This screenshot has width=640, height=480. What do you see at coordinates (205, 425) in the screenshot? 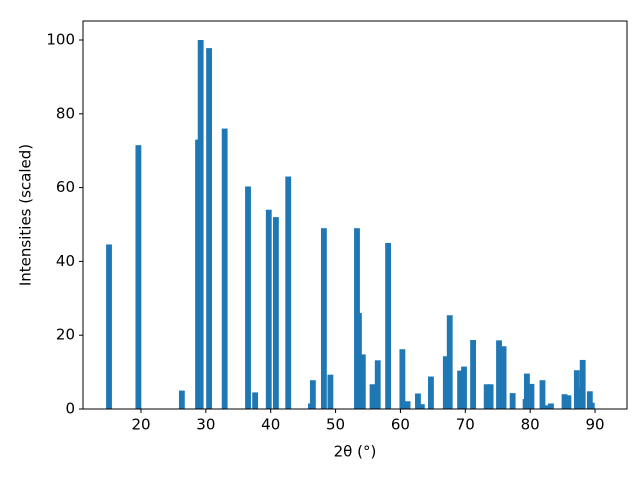
I see `x-tick-label: 30` at bounding box center [205, 425].